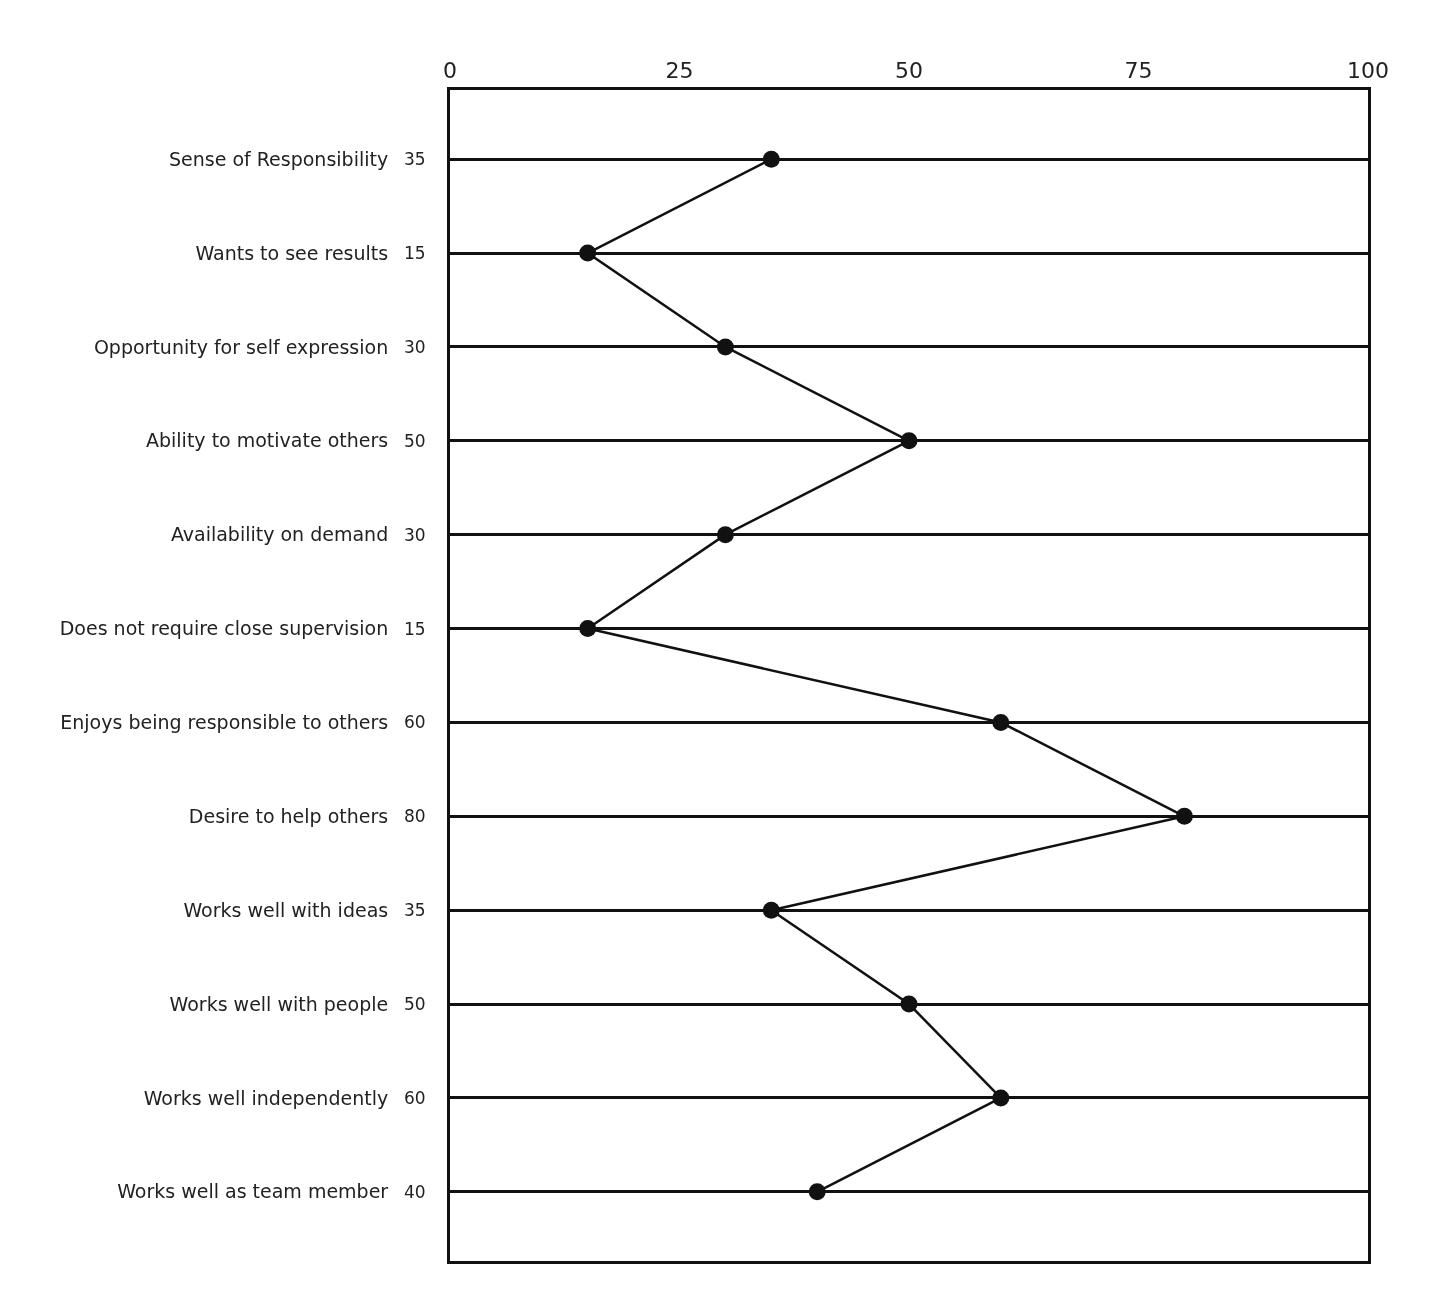 The height and width of the screenshot is (1291, 1433). What do you see at coordinates (224, 628) in the screenshot?
I see `y-tick-label: Does not require close supervision` at bounding box center [224, 628].